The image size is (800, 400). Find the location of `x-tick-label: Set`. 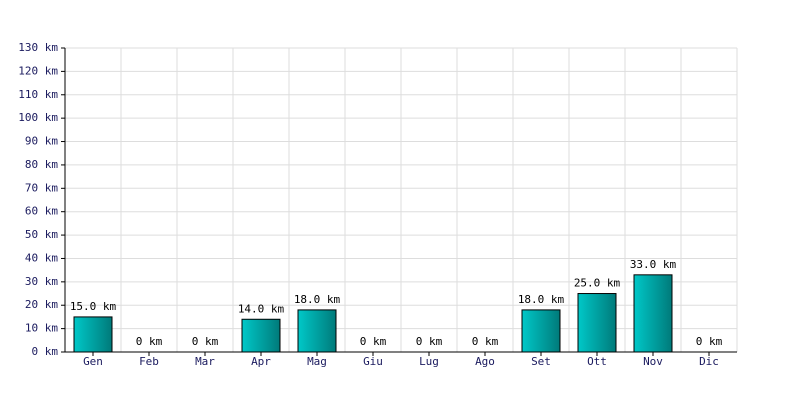

x-tick-label: Set is located at coordinates (541, 361).